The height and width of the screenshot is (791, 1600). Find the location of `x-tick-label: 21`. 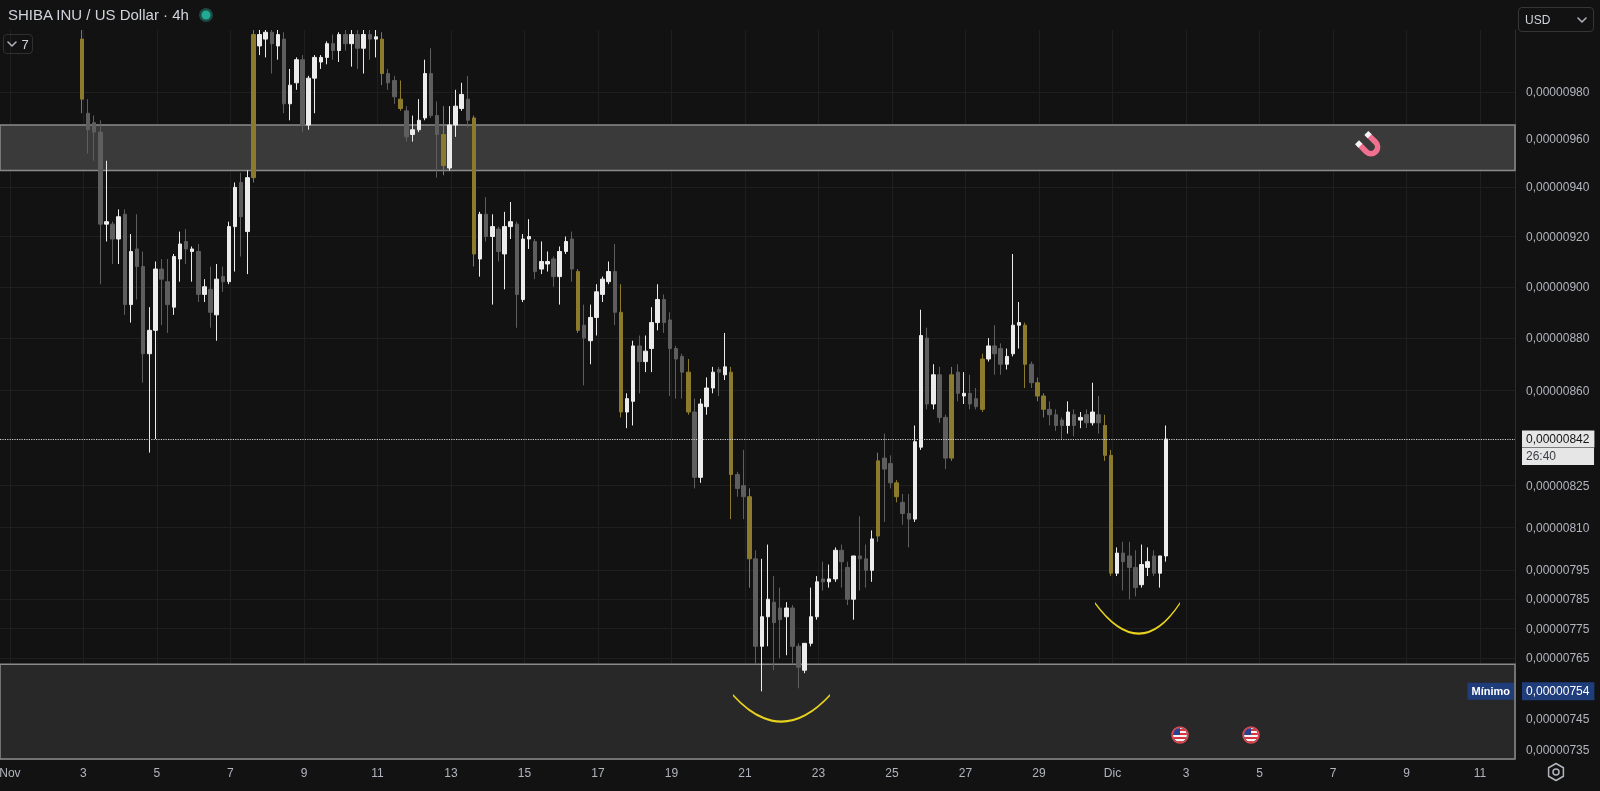

x-tick-label: 21 is located at coordinates (745, 773).